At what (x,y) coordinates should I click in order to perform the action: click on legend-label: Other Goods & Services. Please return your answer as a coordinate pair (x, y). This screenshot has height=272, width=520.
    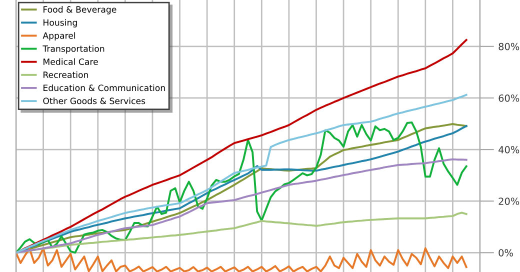
    Looking at the image, I should click on (94, 101).